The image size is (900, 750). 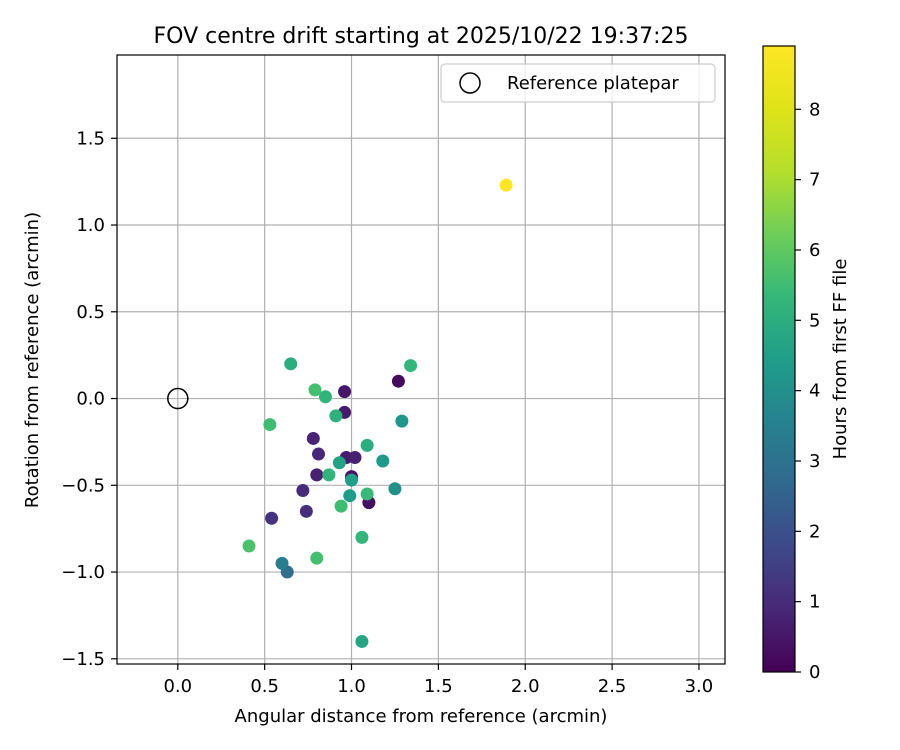 I want to click on legend-label-reference: Reference platepar, so click(x=593, y=83).